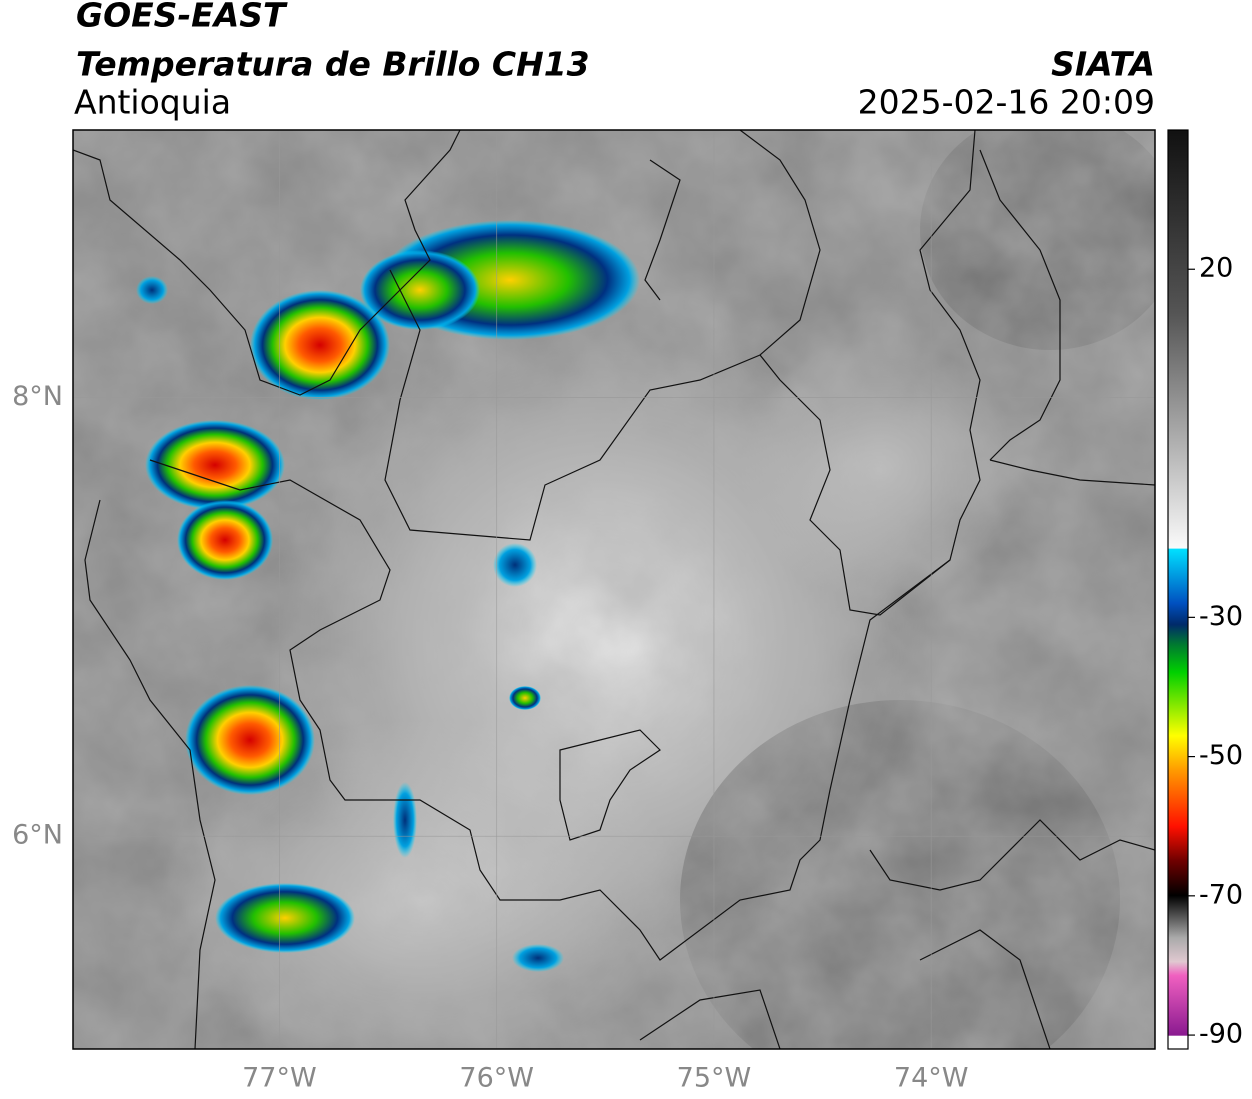 This screenshot has width=1252, height=1099. I want to click on x-tick-label: 77°W, so click(279, 1078).